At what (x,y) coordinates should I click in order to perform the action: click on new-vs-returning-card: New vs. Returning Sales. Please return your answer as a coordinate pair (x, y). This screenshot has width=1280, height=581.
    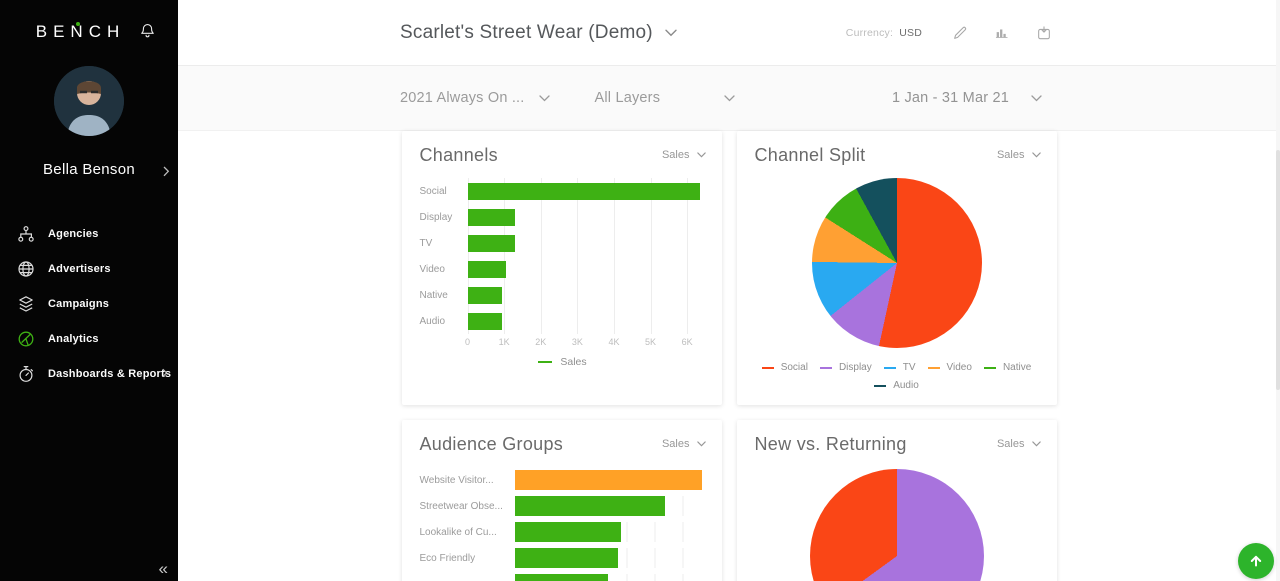
    Looking at the image, I should click on (896, 500).